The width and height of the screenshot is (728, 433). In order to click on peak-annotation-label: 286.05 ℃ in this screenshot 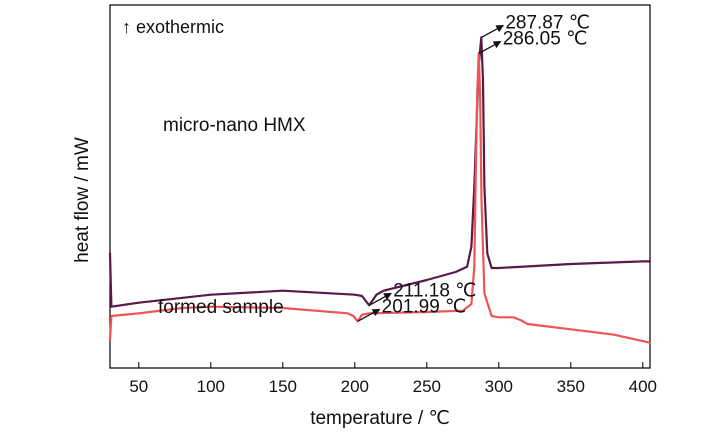, I will do `click(545, 38)`.